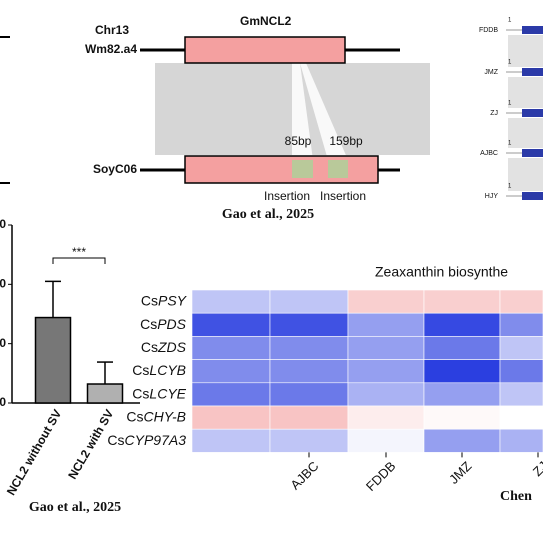 The height and width of the screenshot is (543, 543). Describe the element at coordinates (167, 393) in the screenshot. I see `gene-name: LCYE` at that location.